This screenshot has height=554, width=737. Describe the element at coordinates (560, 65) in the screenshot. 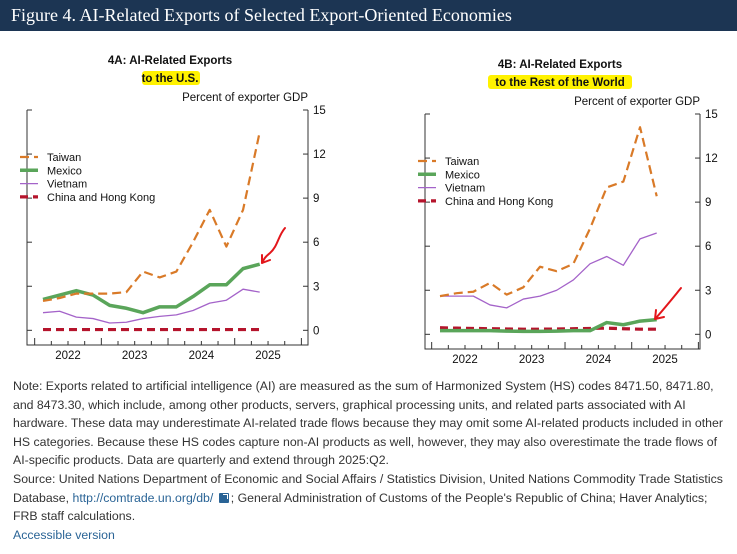

I see `chart-title-line1: 4B: AI-Related Exports` at that location.